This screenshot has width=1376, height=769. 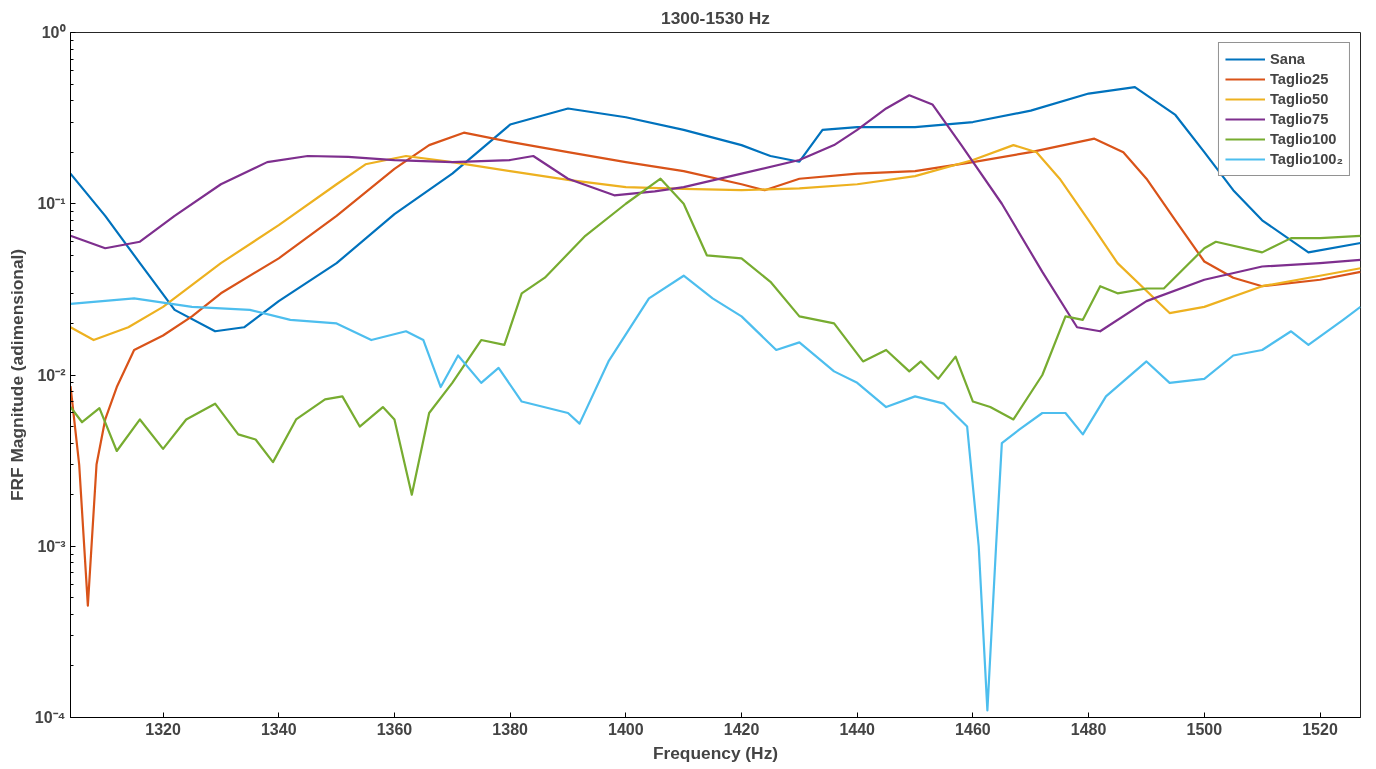 What do you see at coordinates (716, 17) in the screenshot?
I see `chart-title: 1300-1530 Hz` at bounding box center [716, 17].